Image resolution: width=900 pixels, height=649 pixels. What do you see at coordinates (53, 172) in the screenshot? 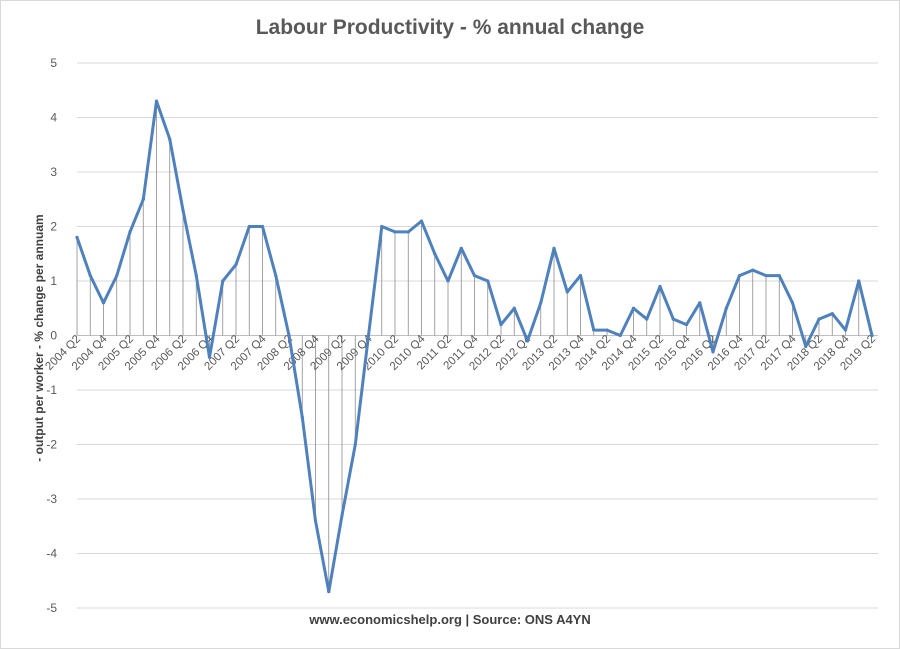
I see `y-tick-label: 3` at bounding box center [53, 172].